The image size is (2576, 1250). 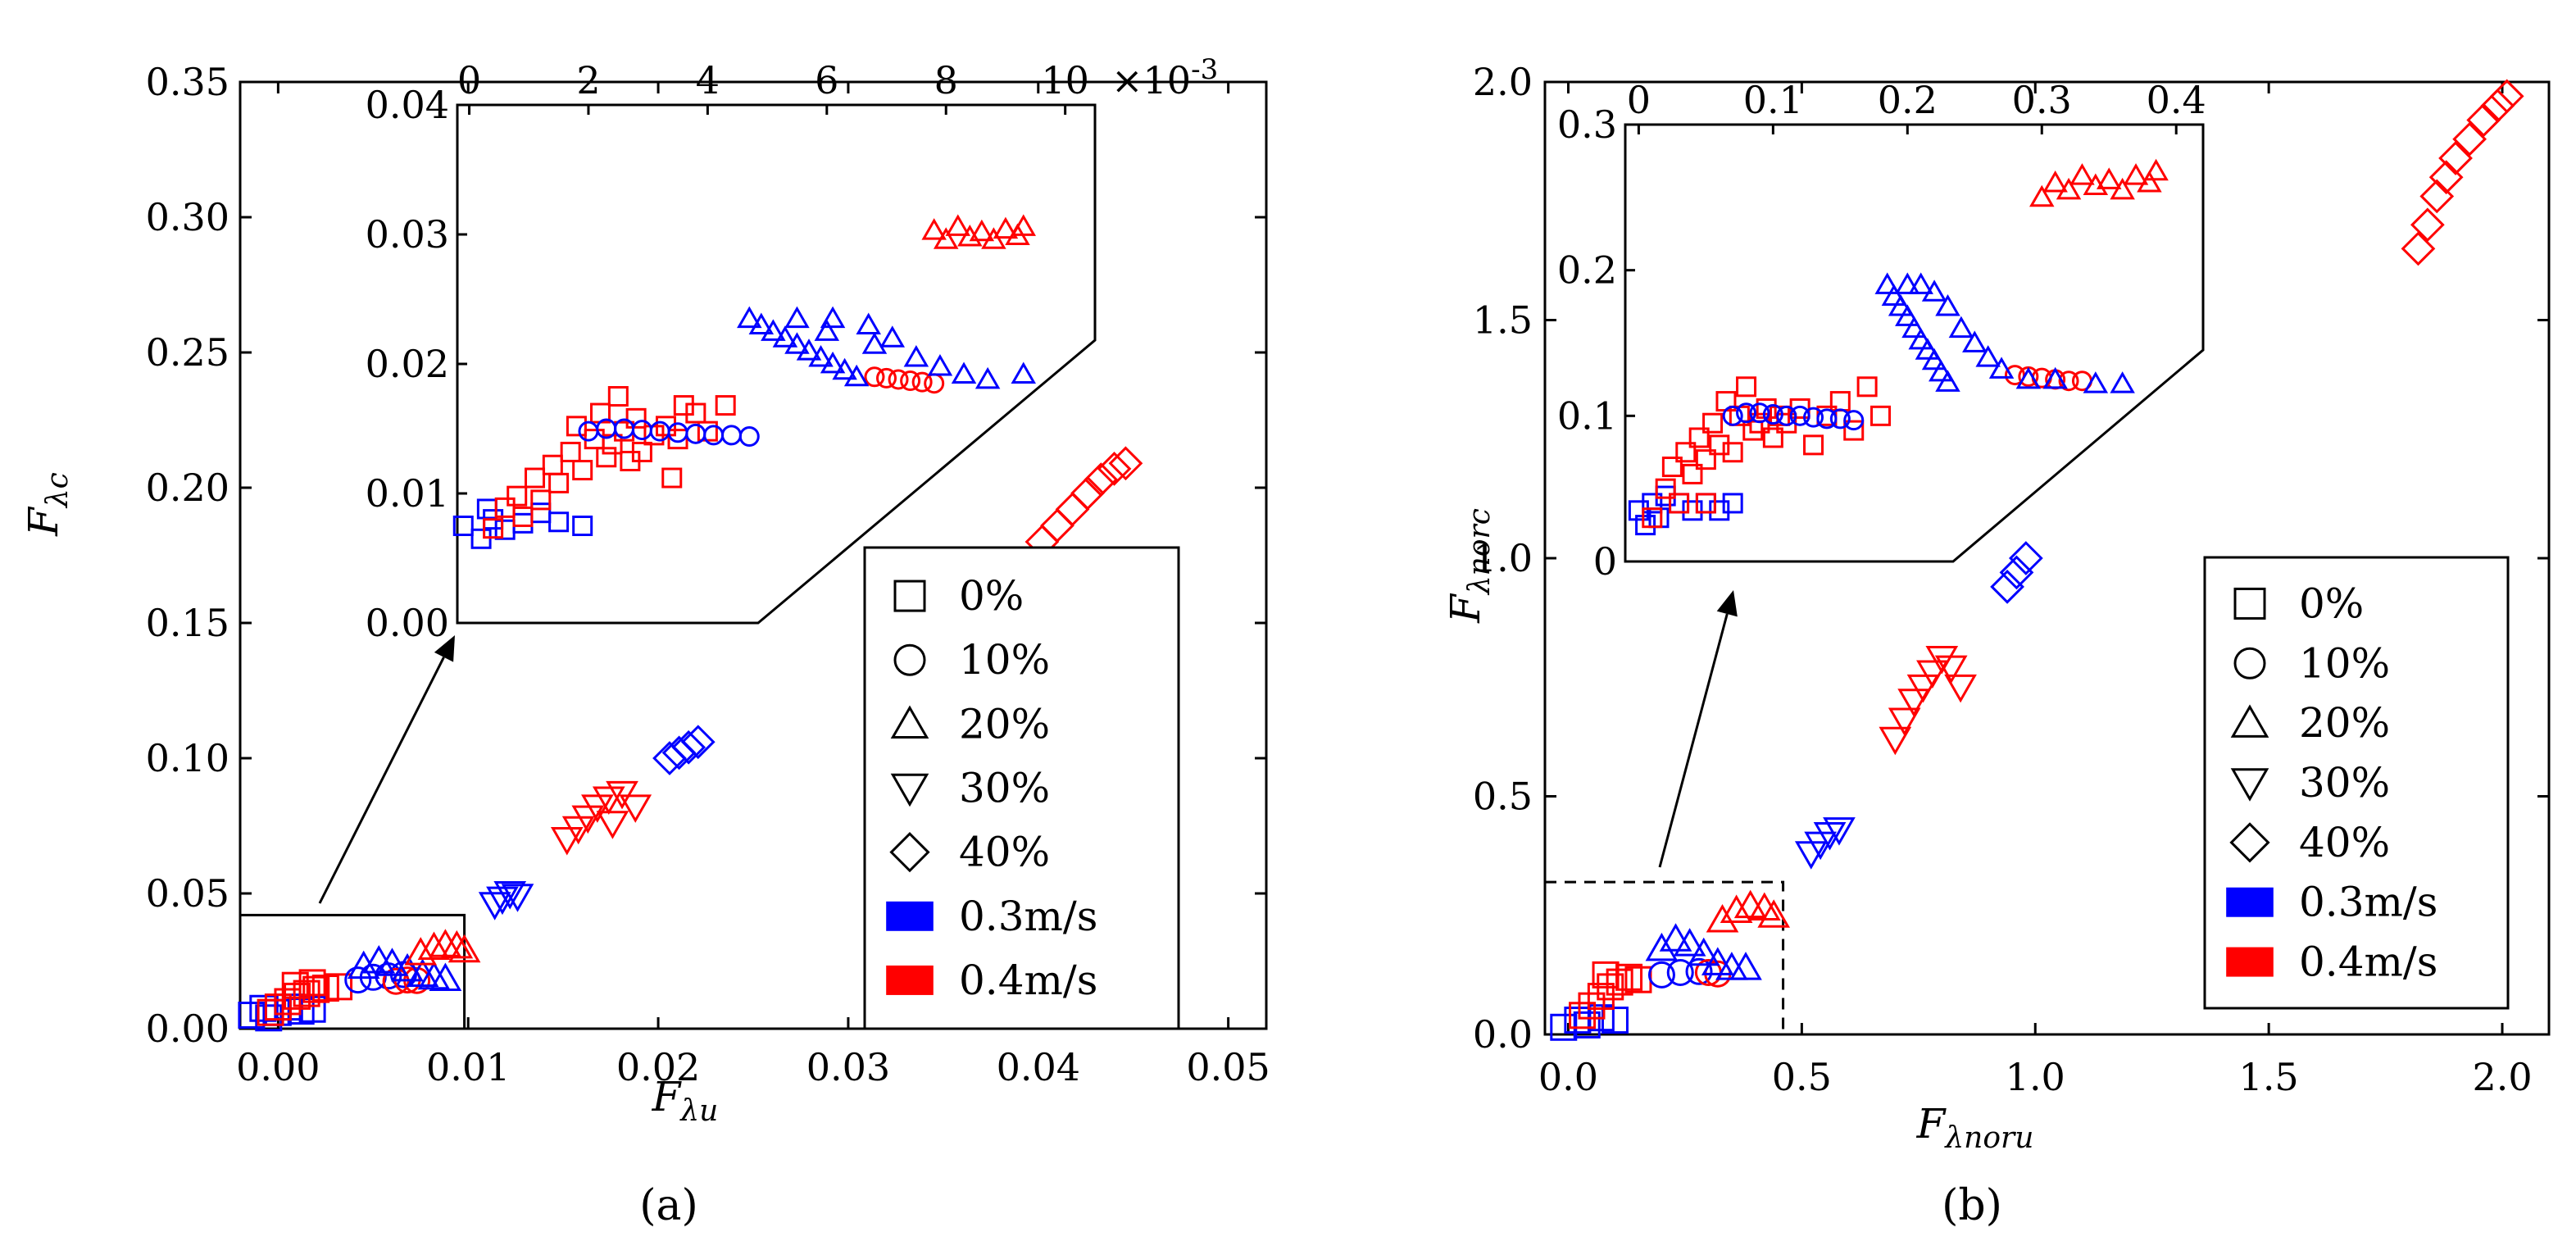 What do you see at coordinates (2344, 663) in the screenshot?
I see `legend-label: 10%` at bounding box center [2344, 663].